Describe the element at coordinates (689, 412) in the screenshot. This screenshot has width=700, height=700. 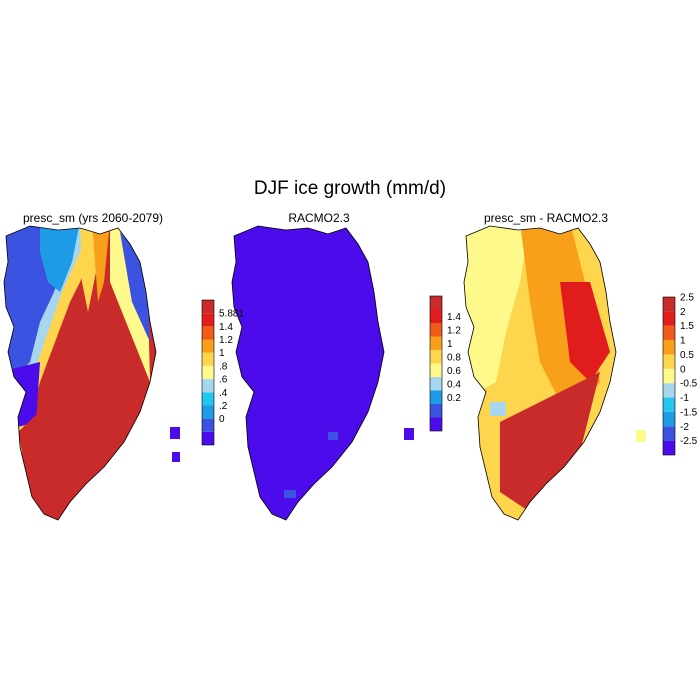
I see `colorbar-tick-label: -1.5` at that location.